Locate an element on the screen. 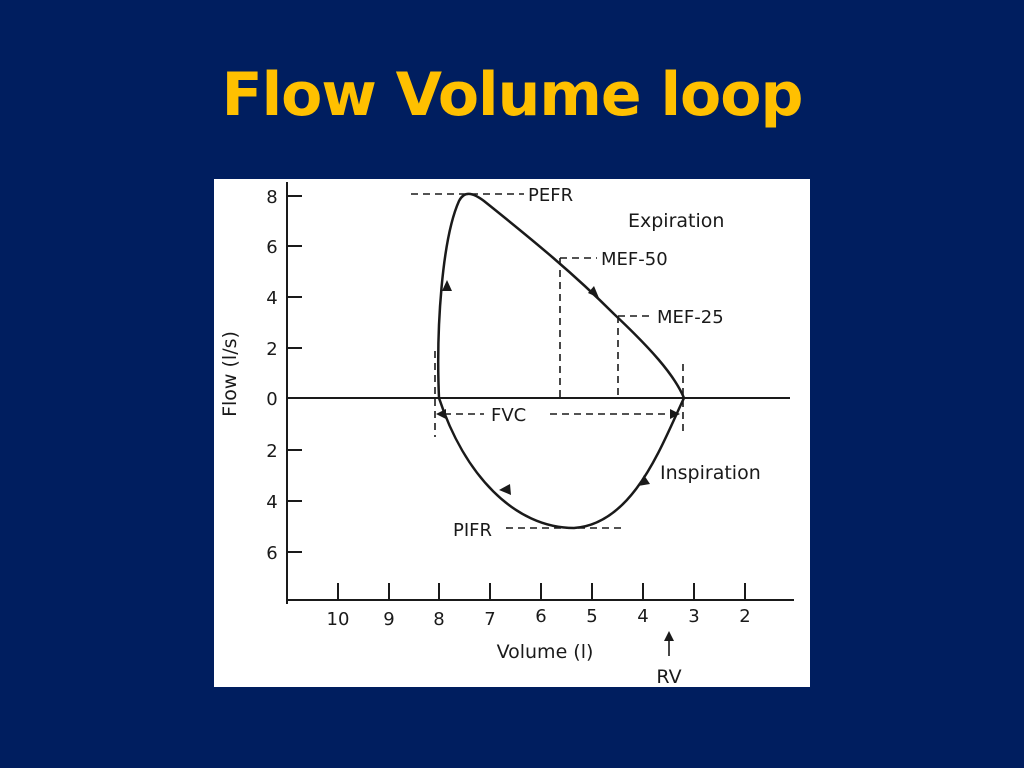 Image resolution: width=1024 pixels, height=768 pixels. expiration-label: Expiration is located at coordinates (676, 221).